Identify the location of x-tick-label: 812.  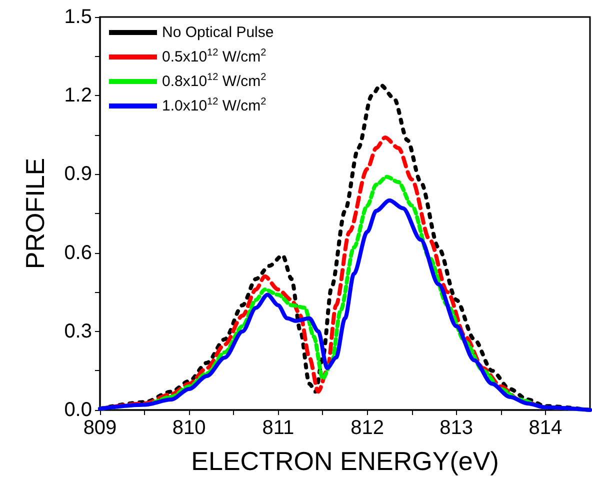
(367, 428).